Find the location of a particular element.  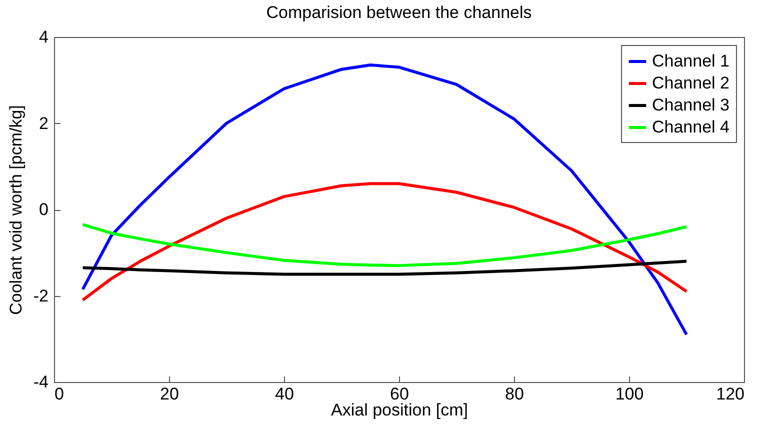

x-tick-label: 0 is located at coordinates (59, 394).